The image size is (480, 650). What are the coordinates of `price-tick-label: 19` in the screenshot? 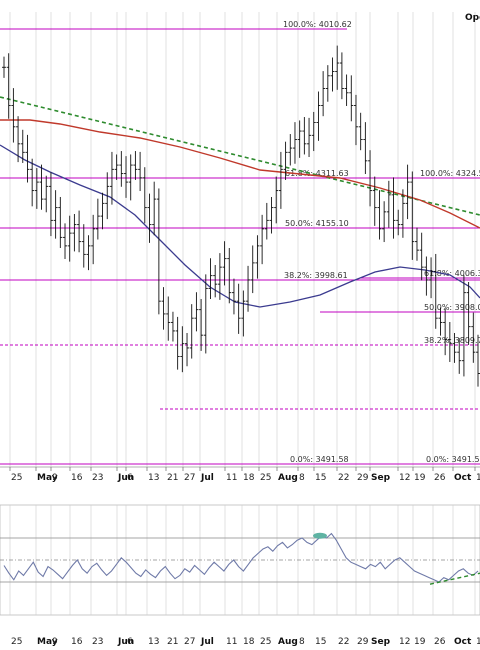 It's located at (420, 478).